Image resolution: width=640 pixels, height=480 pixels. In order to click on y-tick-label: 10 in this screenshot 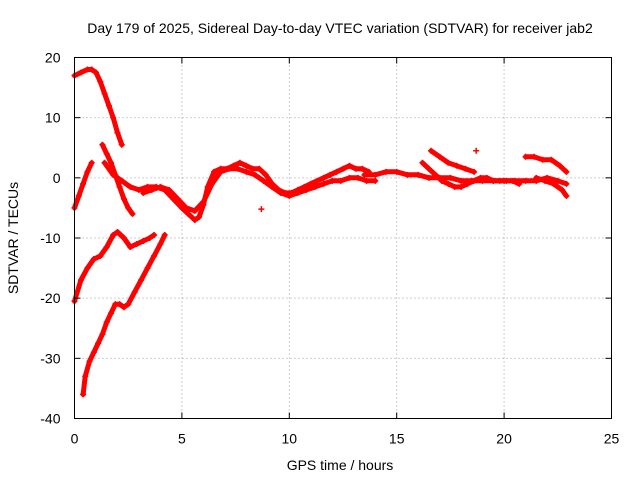, I will do `click(53, 118)`.